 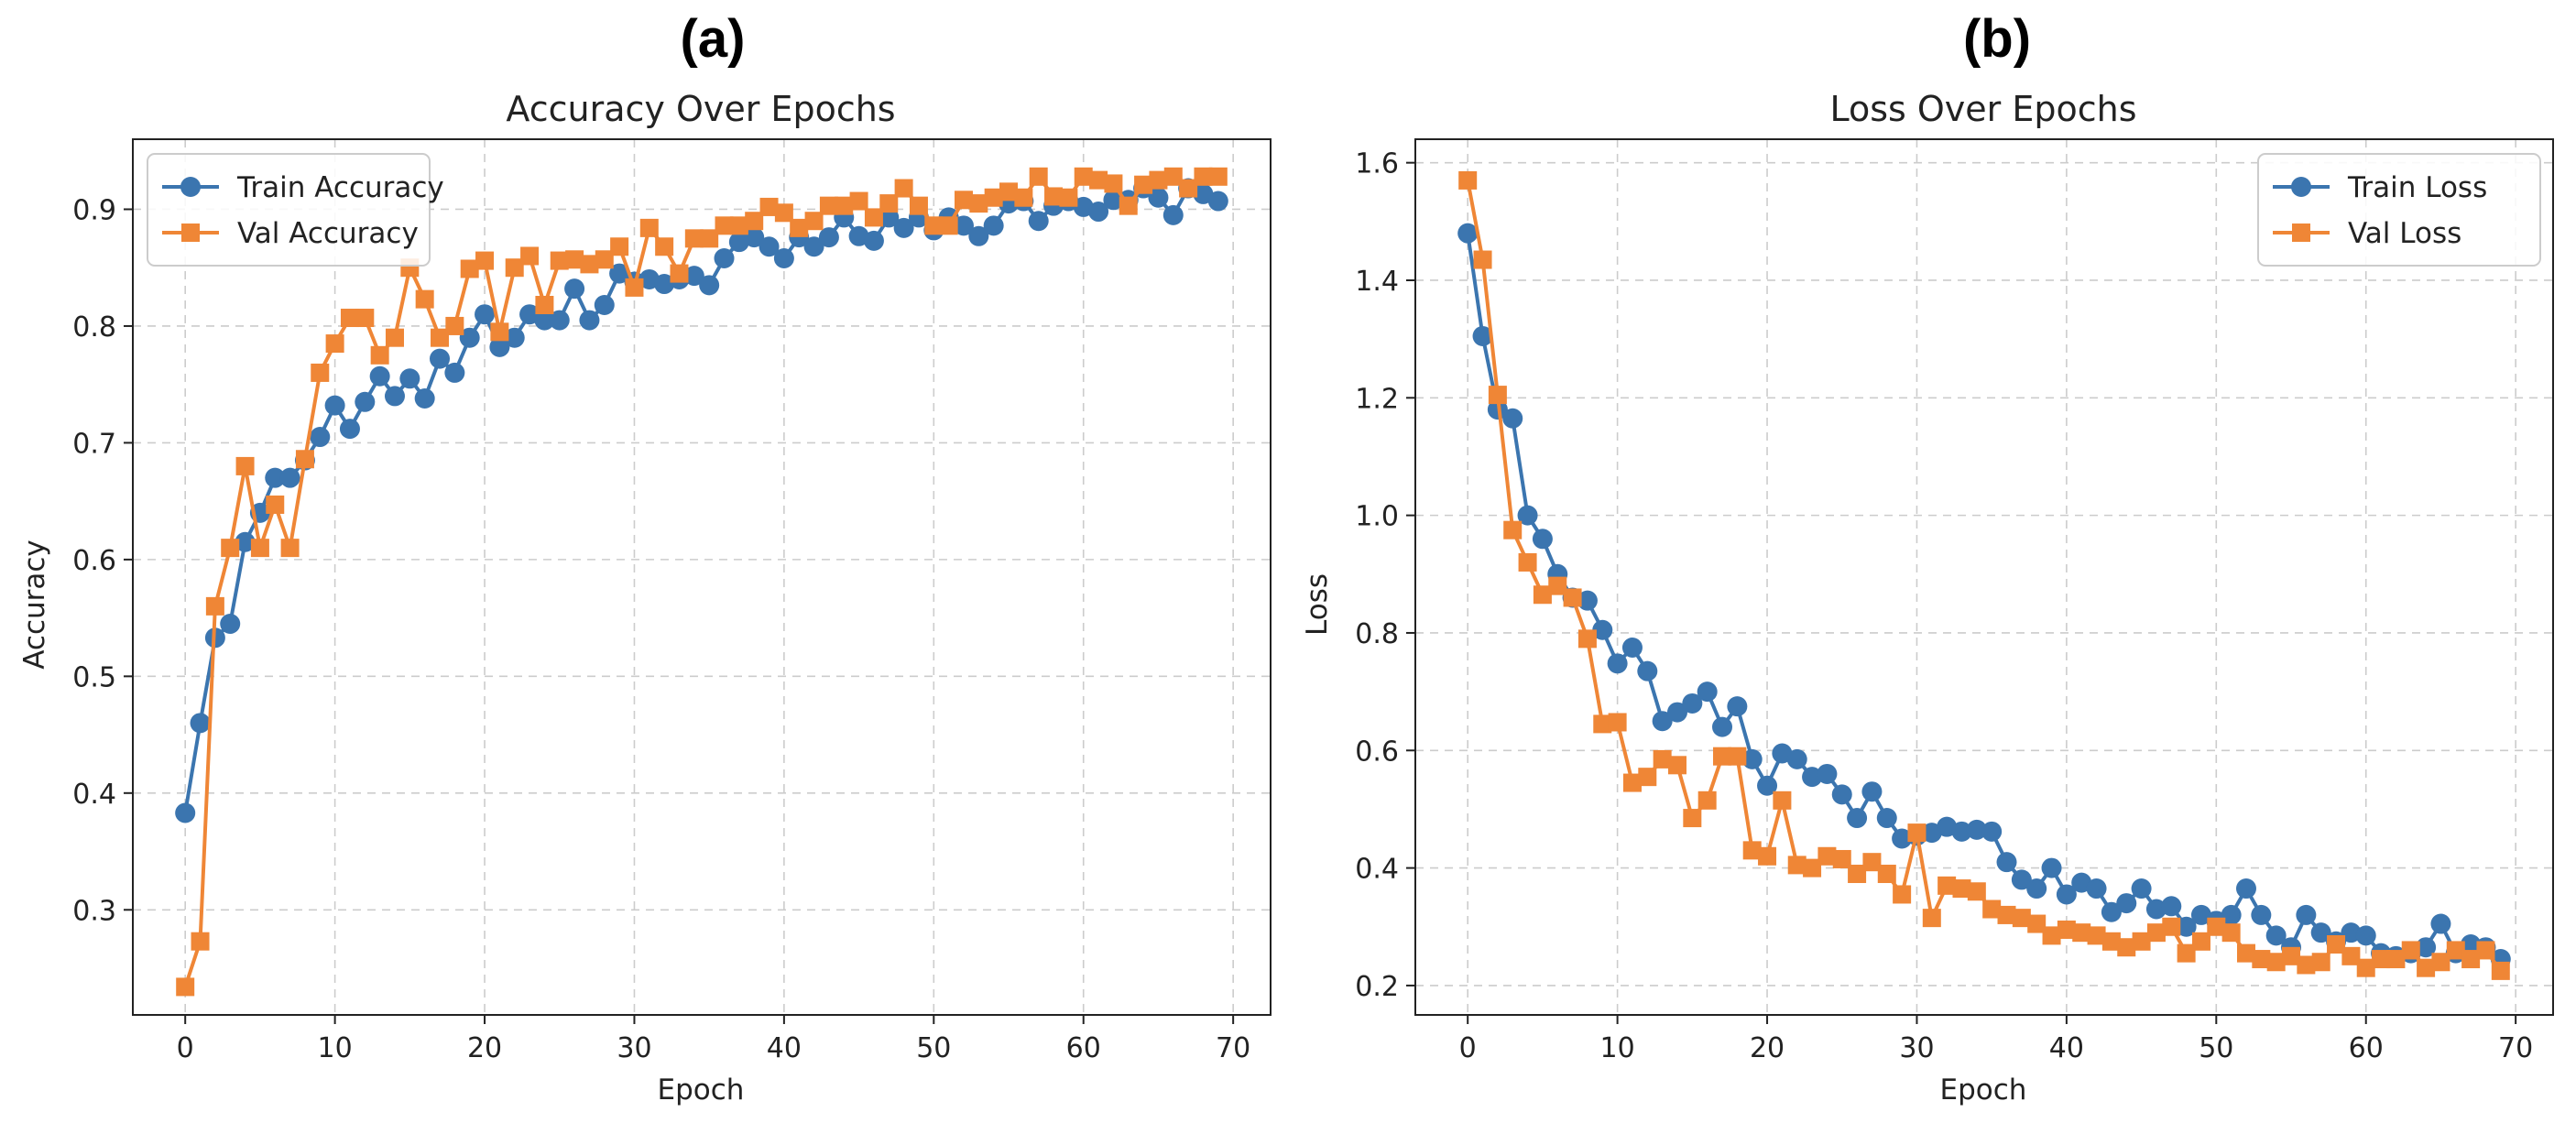 What do you see at coordinates (94, 795) in the screenshot?
I see `accuracy-y-tick-label: 0.4` at bounding box center [94, 795].